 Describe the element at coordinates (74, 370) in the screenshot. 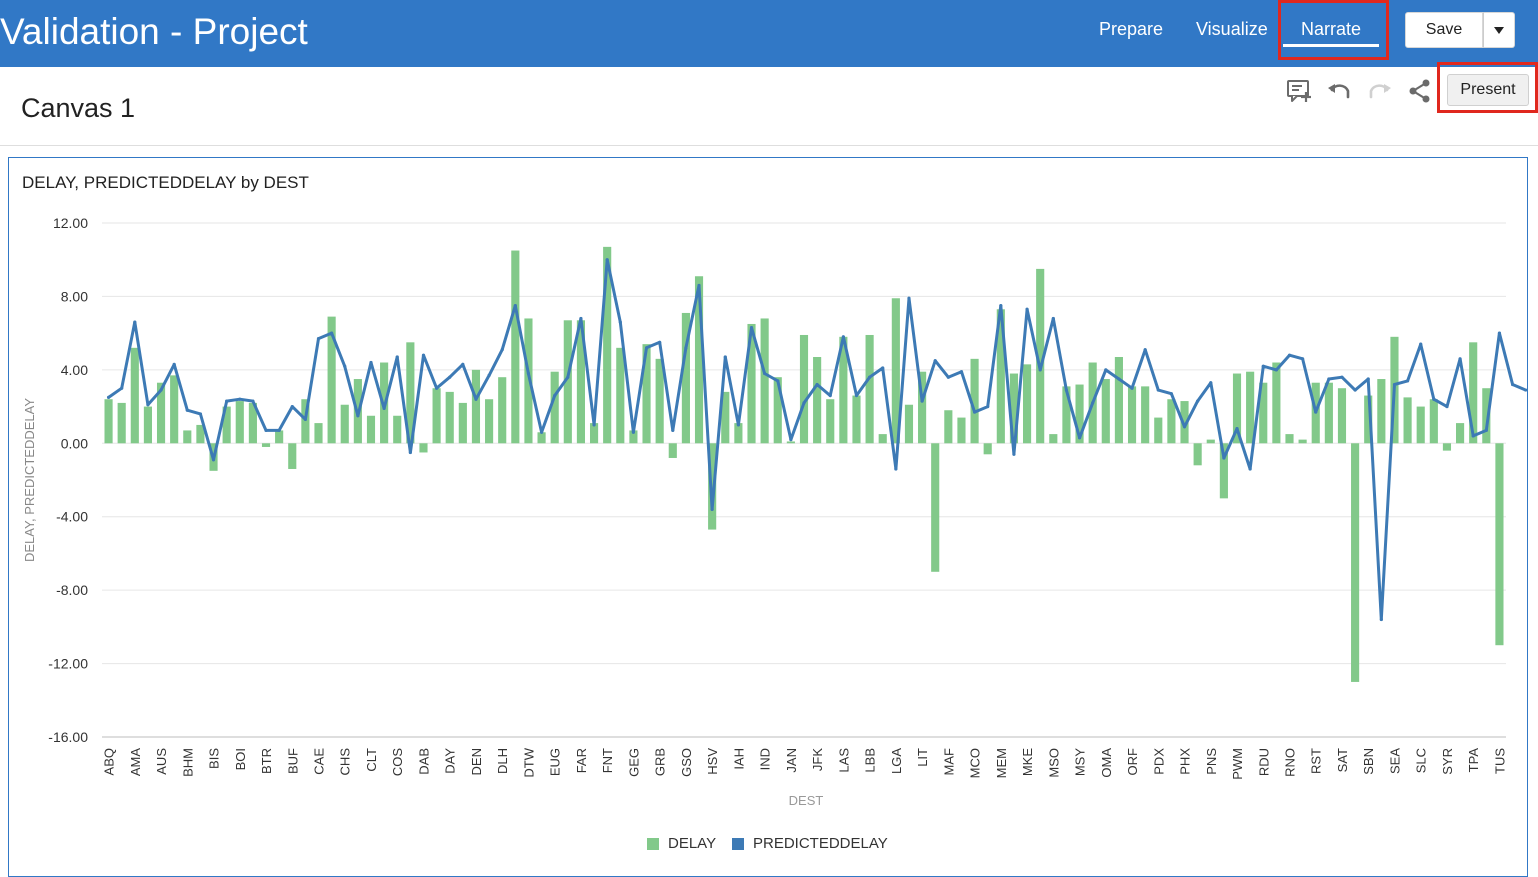

I see `y-tick-label: 4.00` at that location.